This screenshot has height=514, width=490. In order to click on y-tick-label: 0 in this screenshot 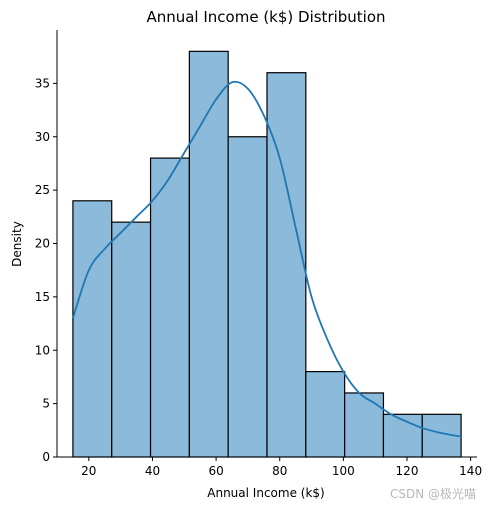, I will do `click(46, 457)`.